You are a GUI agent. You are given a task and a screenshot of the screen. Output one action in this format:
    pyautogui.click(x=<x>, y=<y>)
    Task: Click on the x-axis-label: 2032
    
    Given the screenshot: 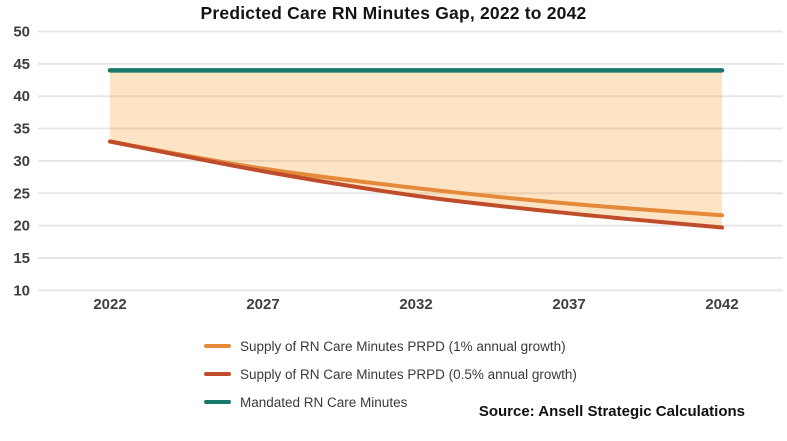 What is the action you would take?
    pyautogui.click(x=415, y=304)
    